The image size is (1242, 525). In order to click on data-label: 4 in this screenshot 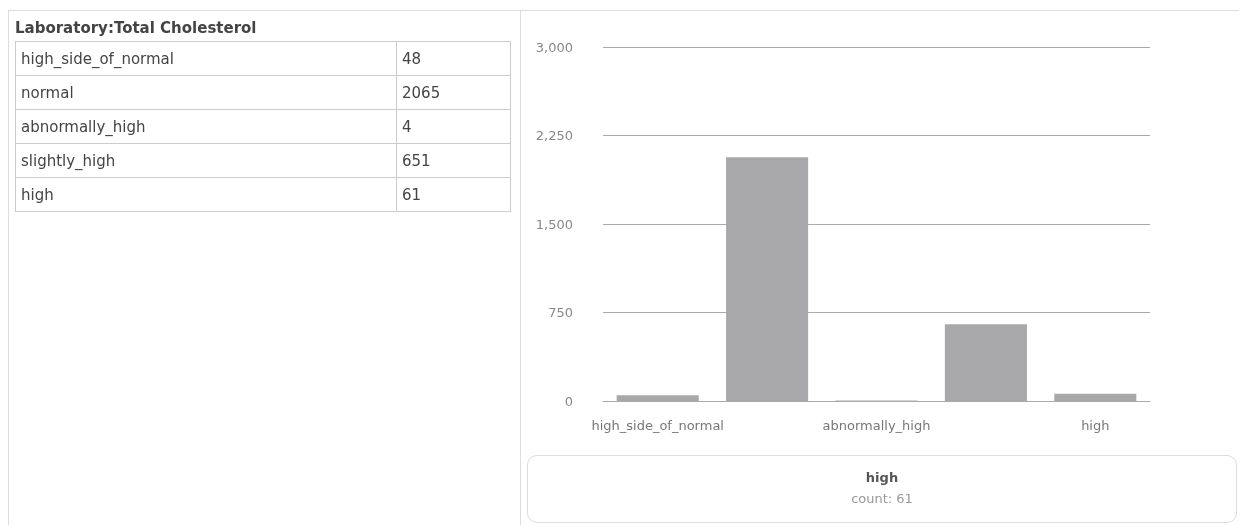, I will do `click(453, 126)`.